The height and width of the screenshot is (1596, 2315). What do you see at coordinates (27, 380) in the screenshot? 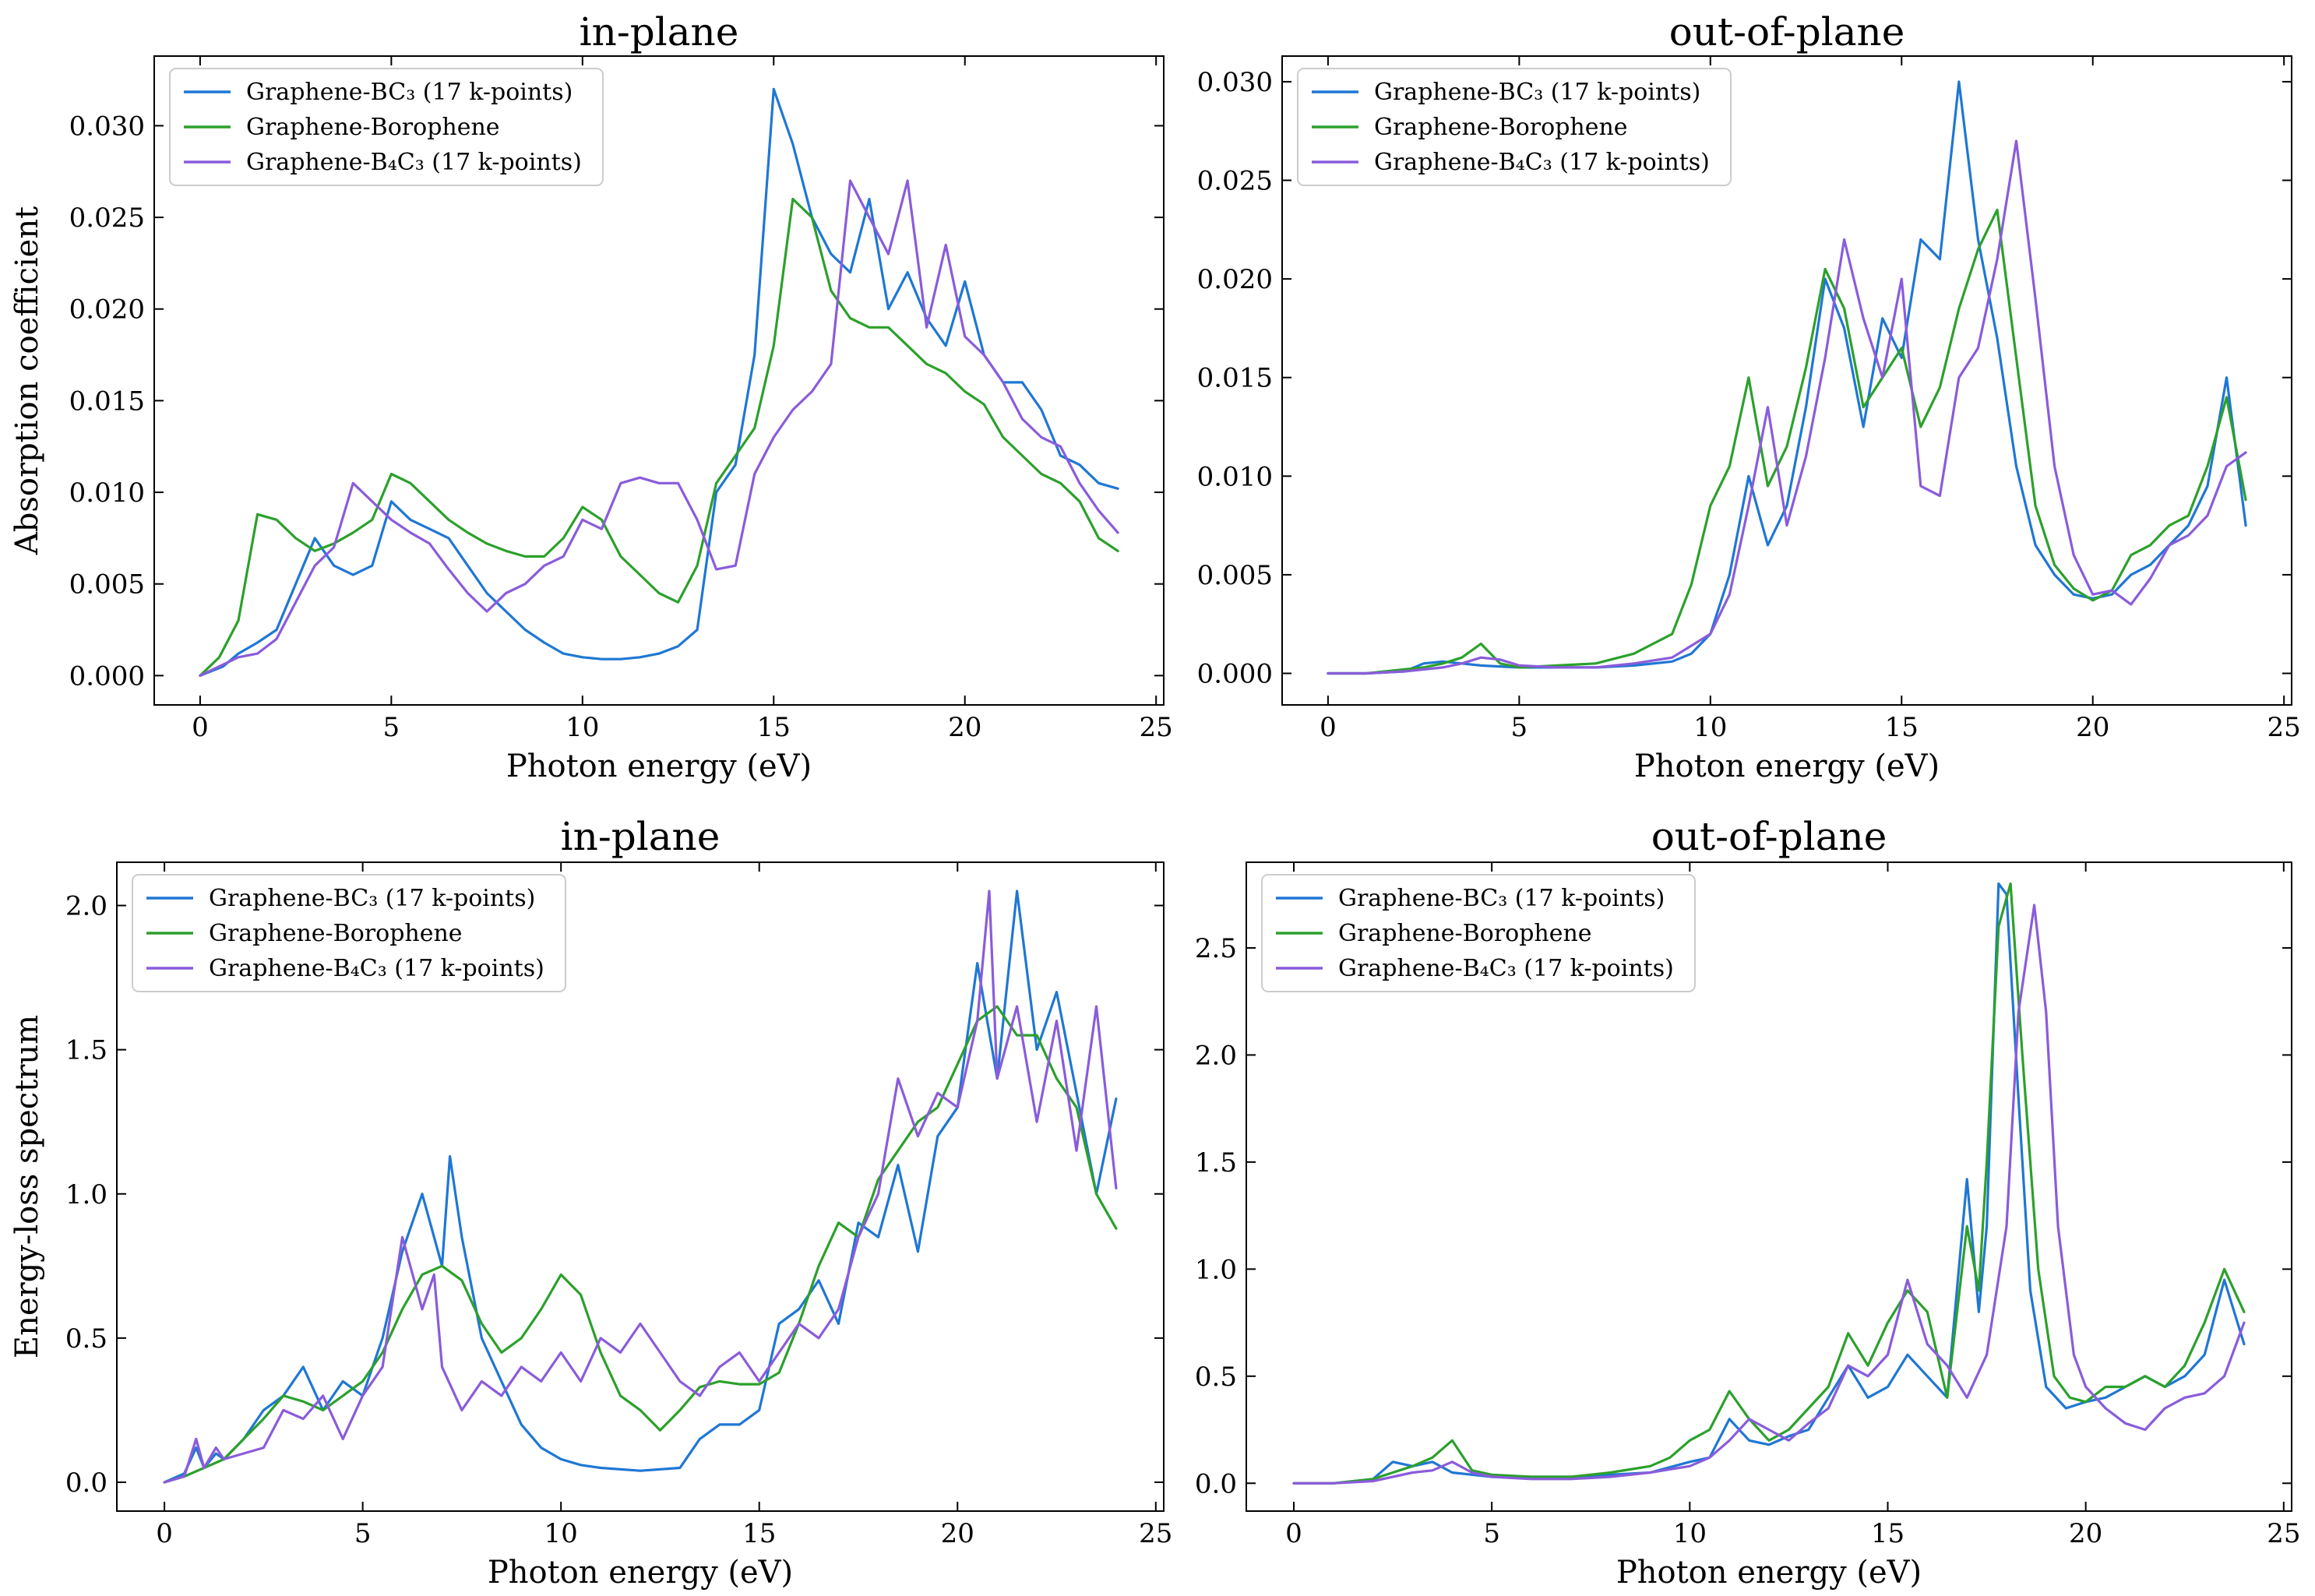
I see `y-axis-label: Absorption coefficient` at bounding box center [27, 380].